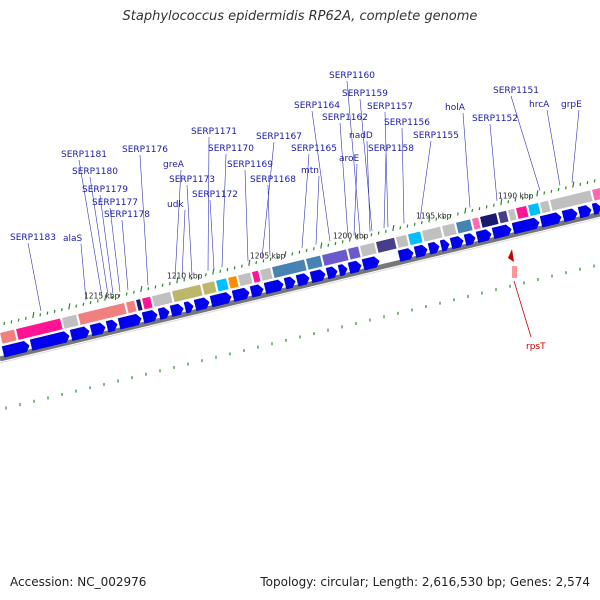 The width and height of the screenshot is (600, 600). I want to click on gene-label: SERP1171, so click(214, 132).